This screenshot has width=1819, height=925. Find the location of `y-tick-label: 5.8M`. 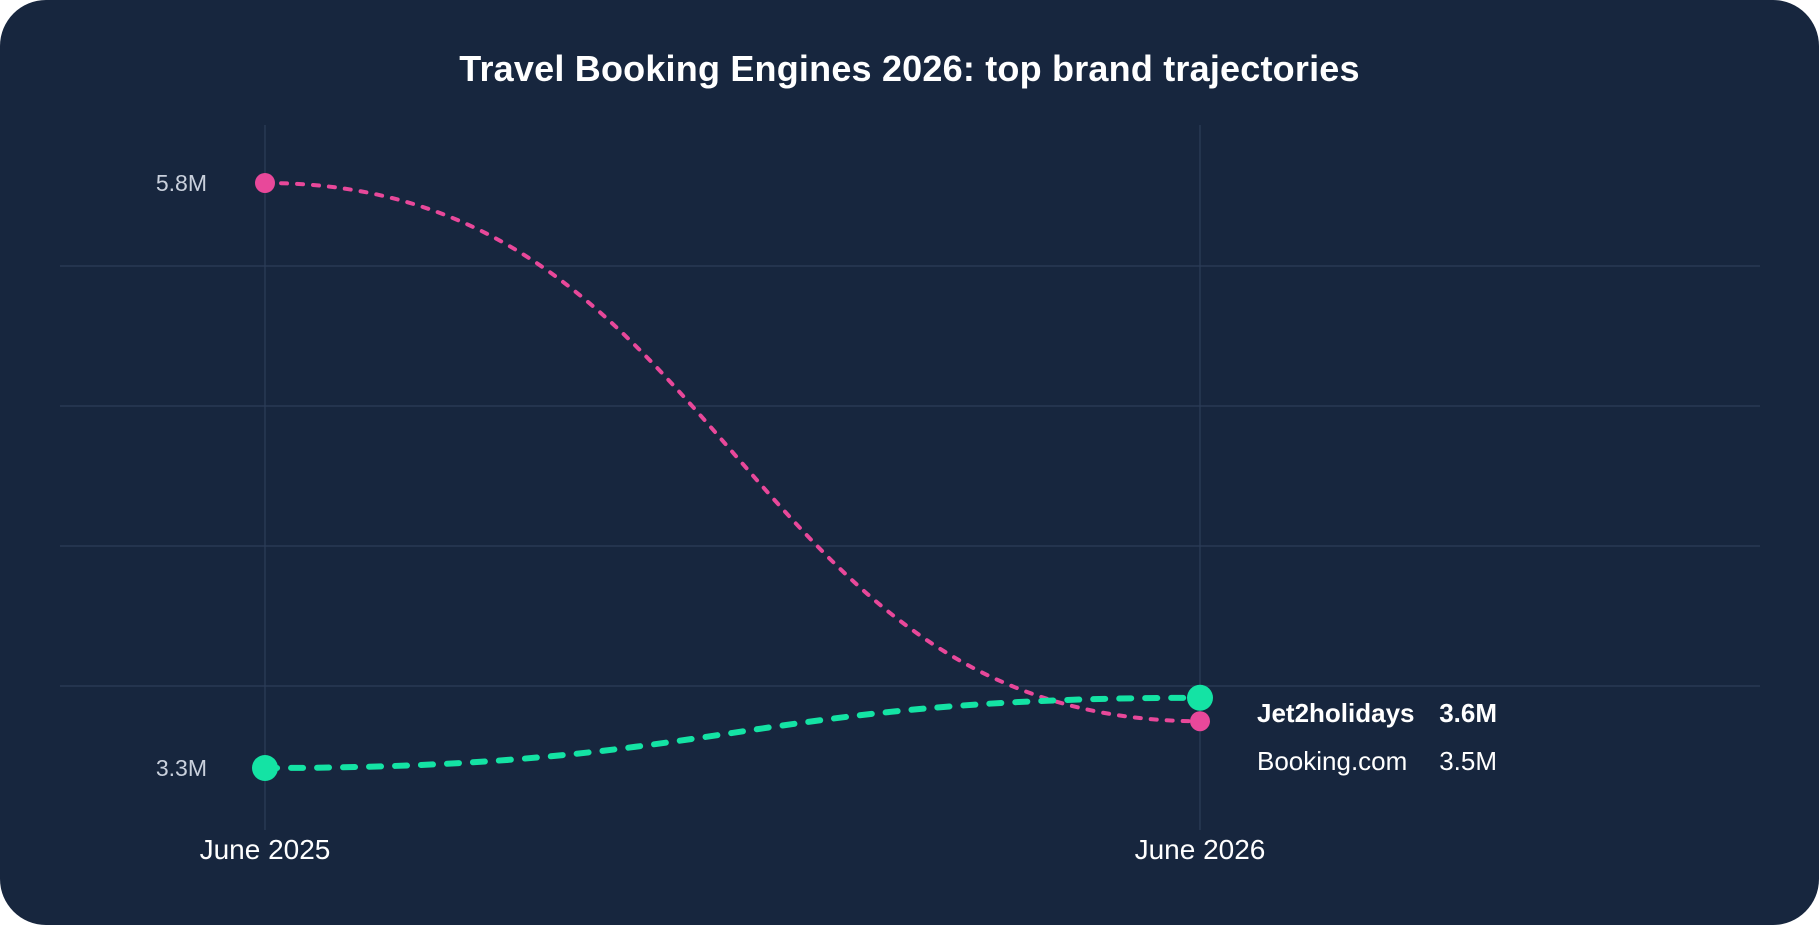

y-tick-label: 5.8M is located at coordinates (181, 183).